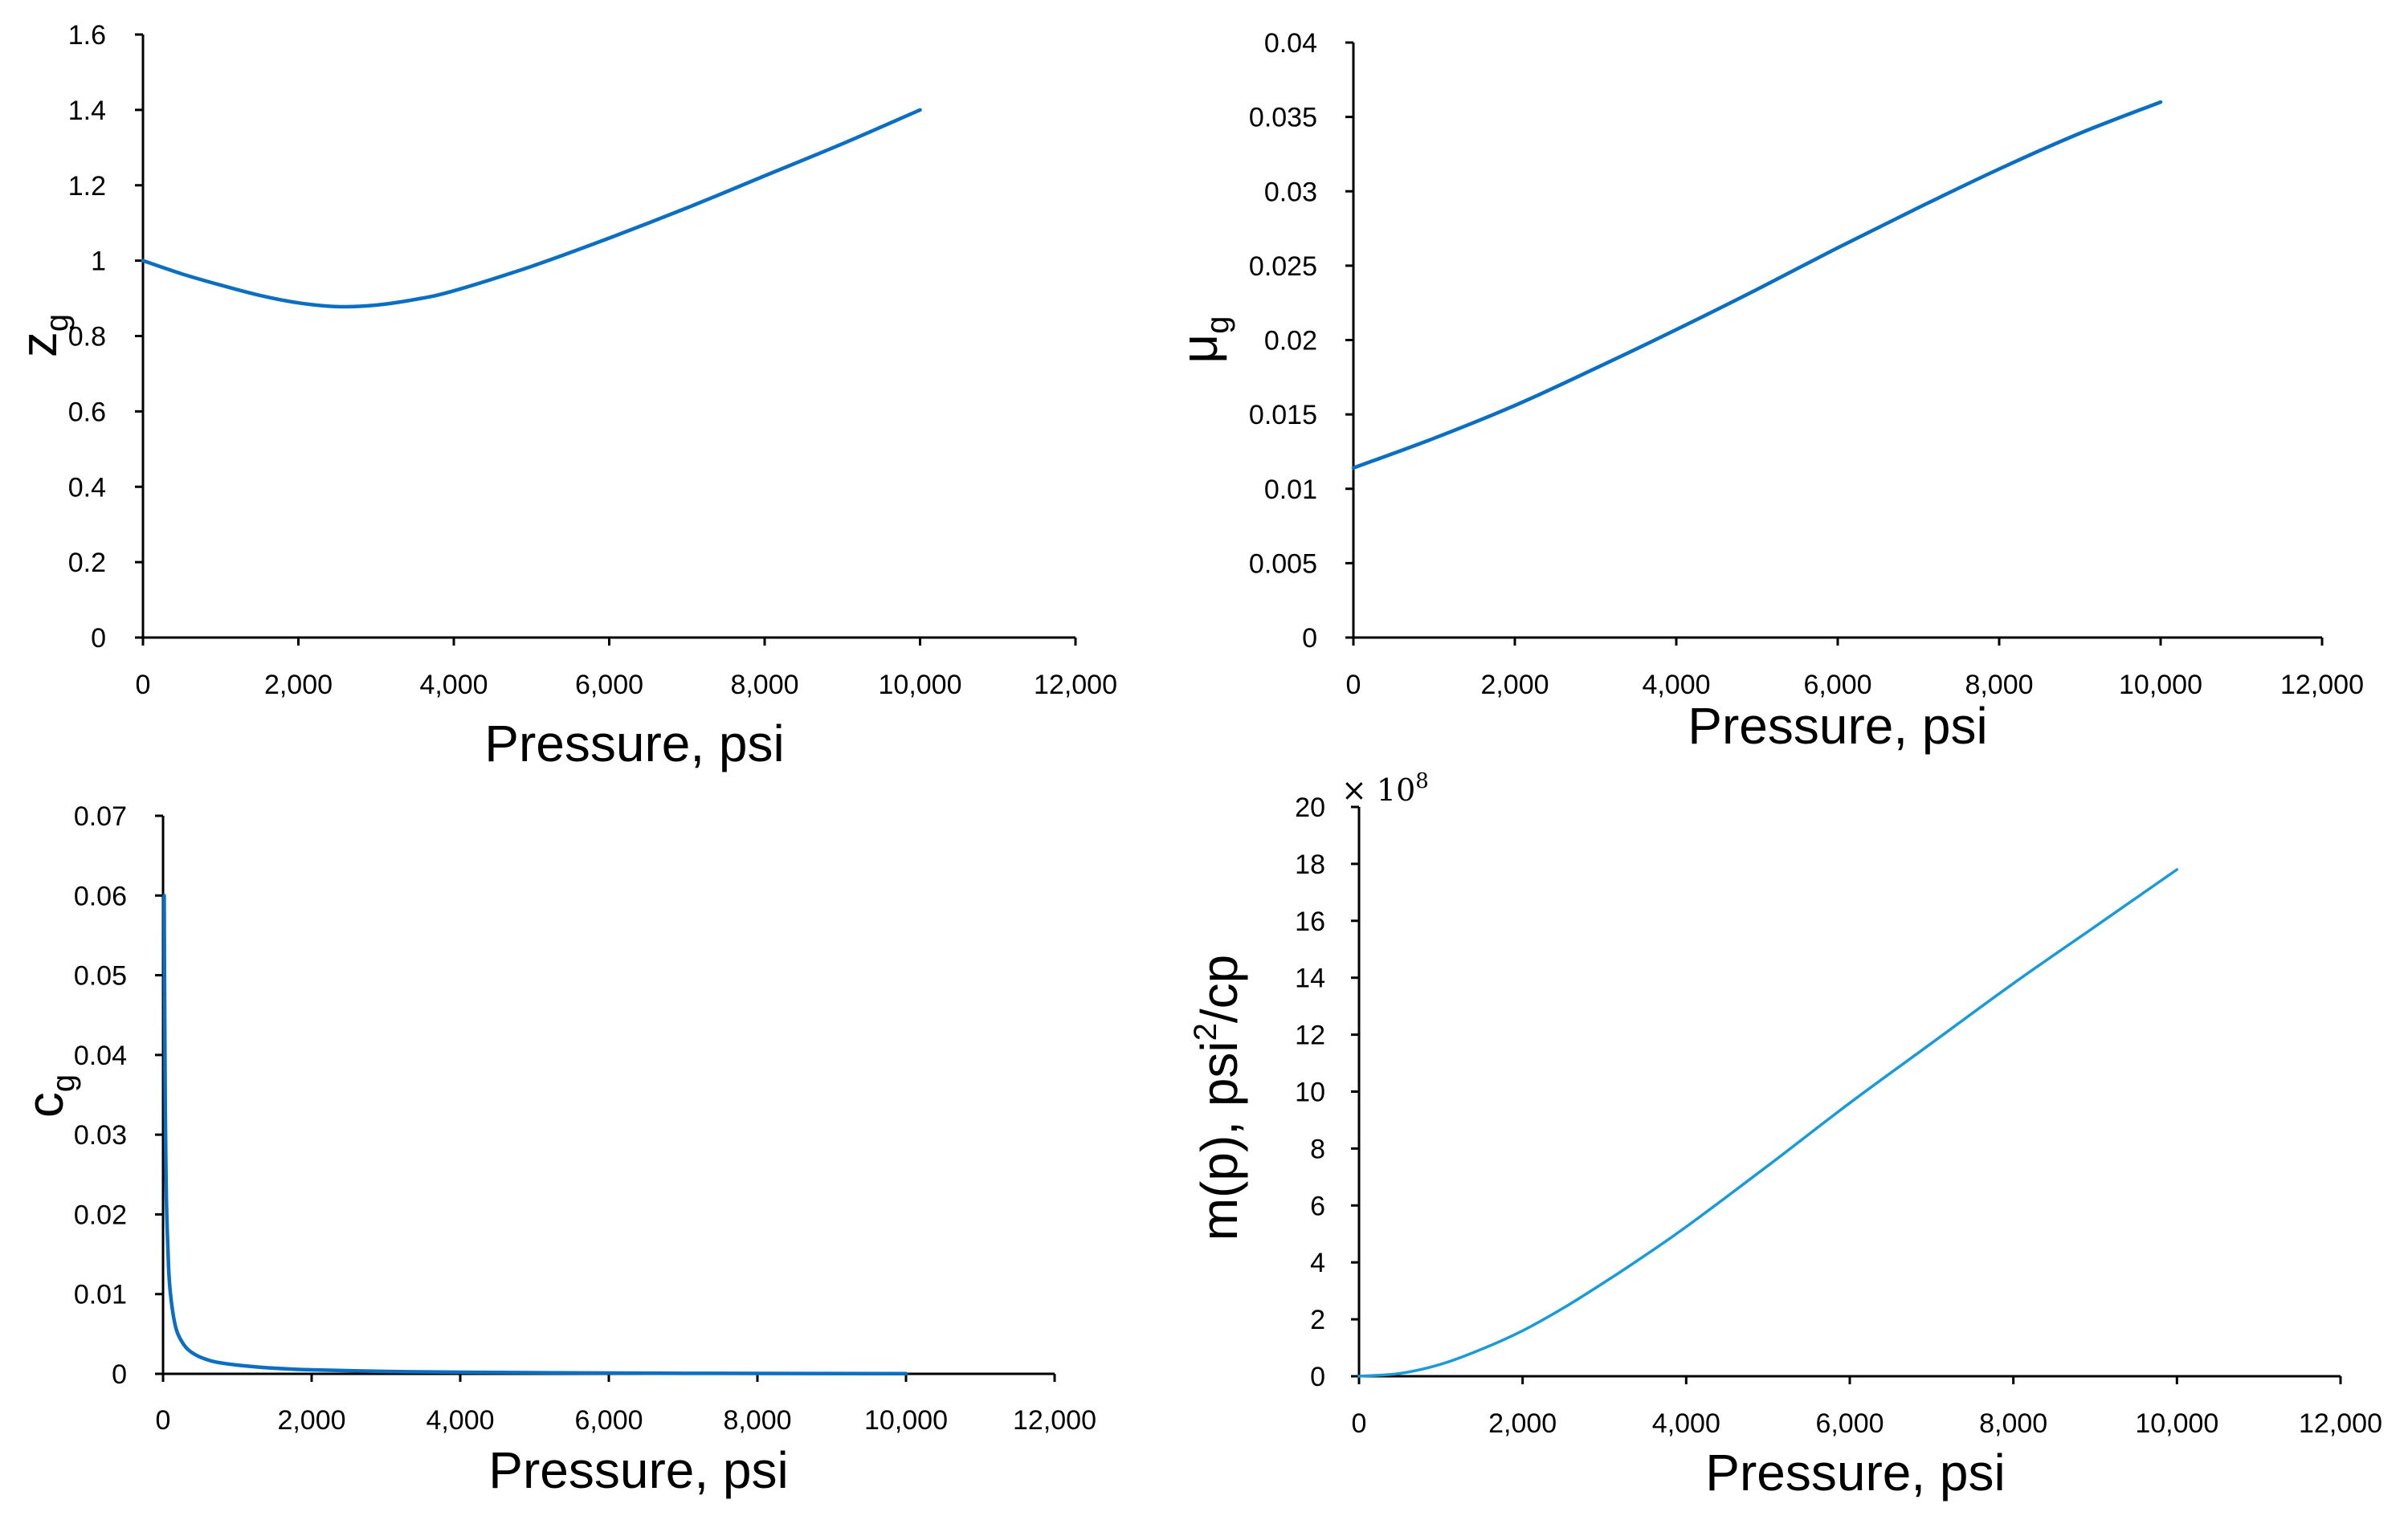  I want to click on y-tick-label: 0.015, so click(1283, 415).